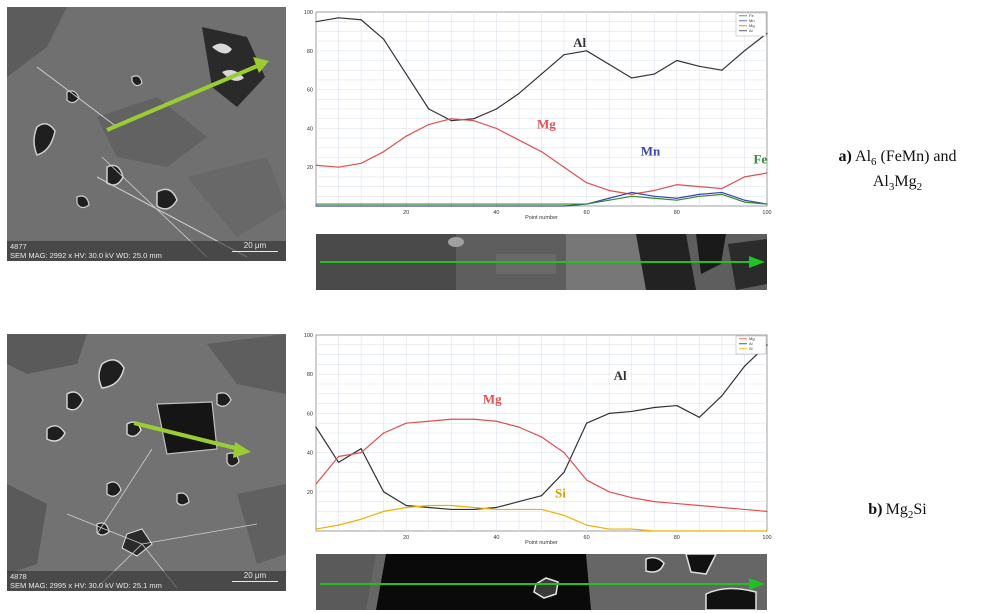 This screenshot has width=997, height=613. Describe the element at coordinates (310, 129) in the screenshot. I see `y-tick-label: 40` at that location.